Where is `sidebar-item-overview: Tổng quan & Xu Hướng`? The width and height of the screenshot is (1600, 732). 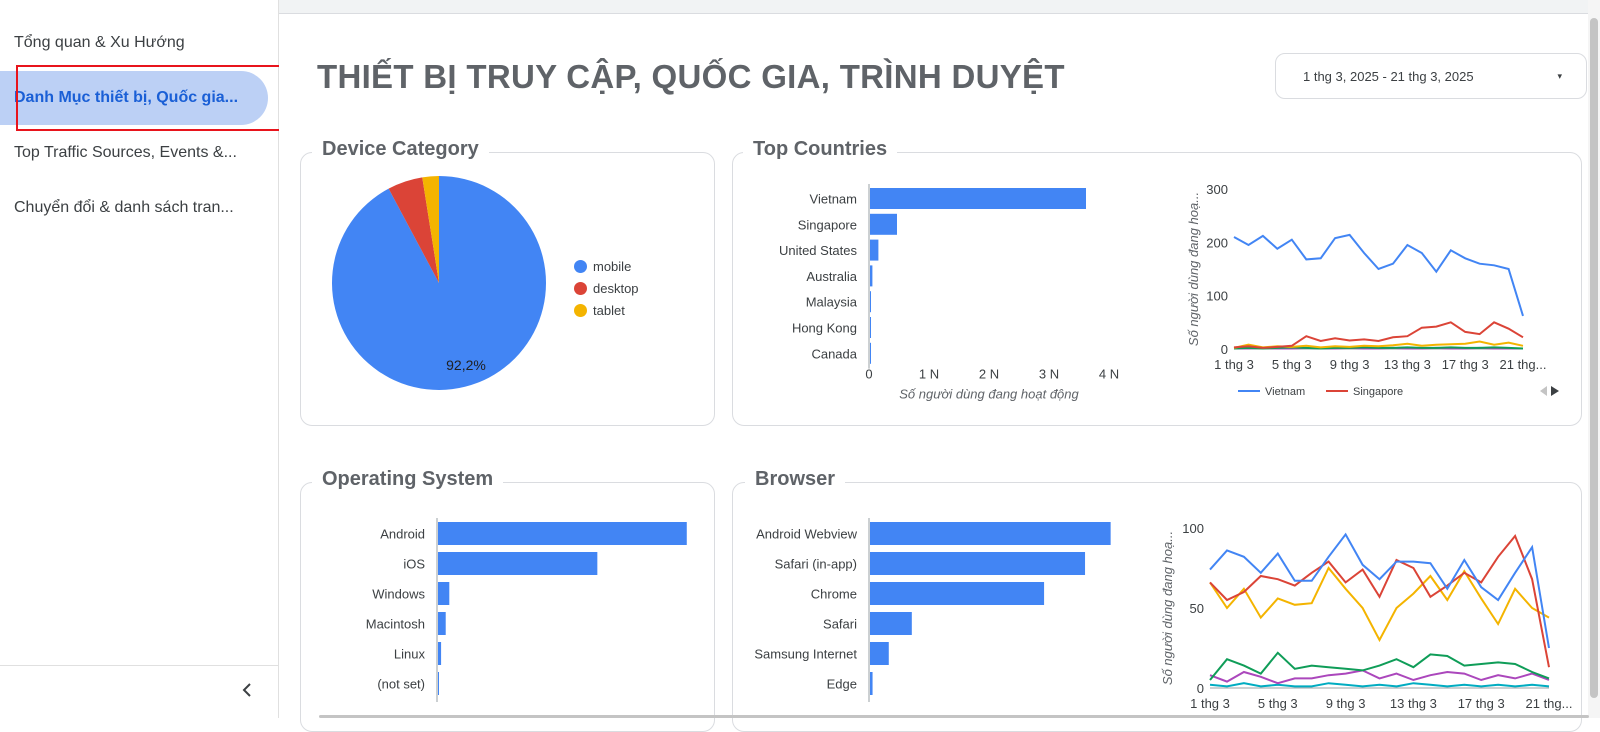 sidebar-item-overview: Tổng quan & Xu Hướng is located at coordinates (134, 43).